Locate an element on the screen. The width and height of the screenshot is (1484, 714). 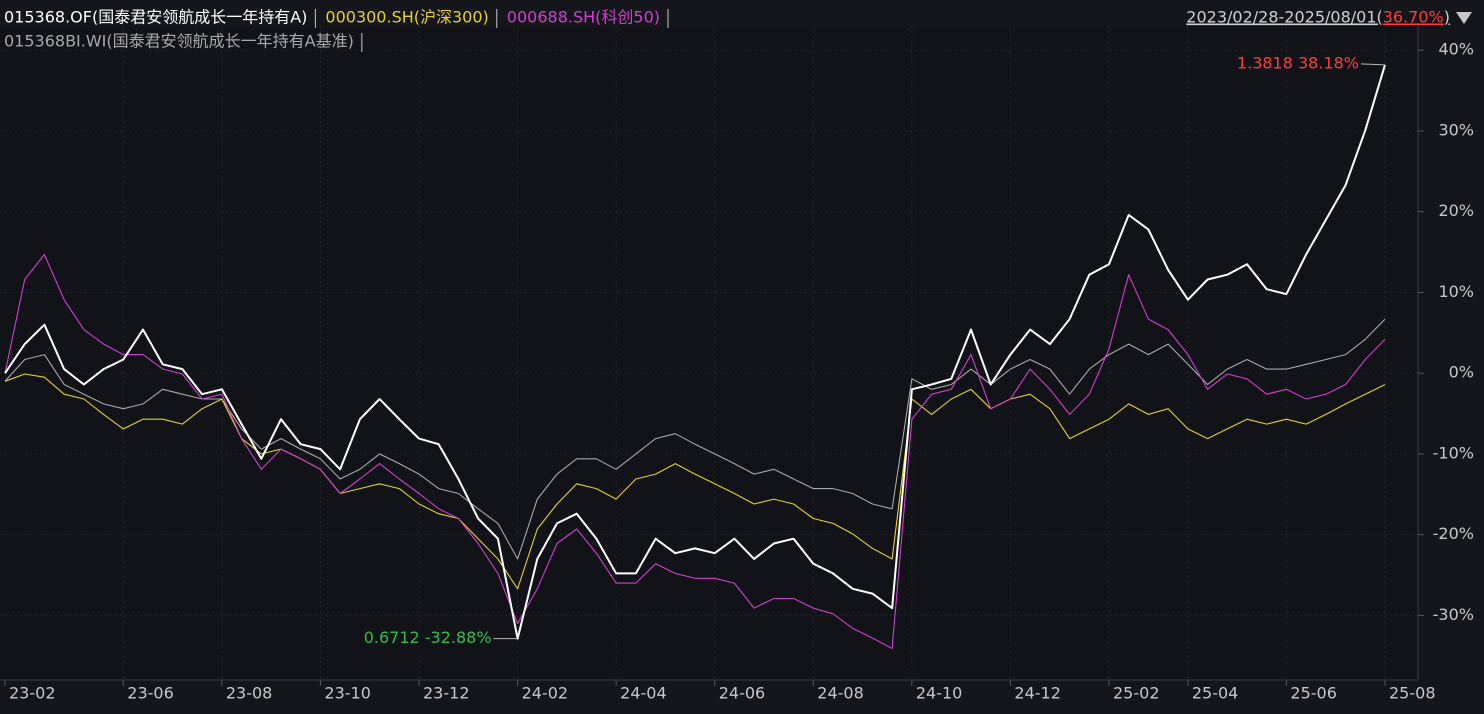
x-tick-label: 23-08 is located at coordinates (249, 693).